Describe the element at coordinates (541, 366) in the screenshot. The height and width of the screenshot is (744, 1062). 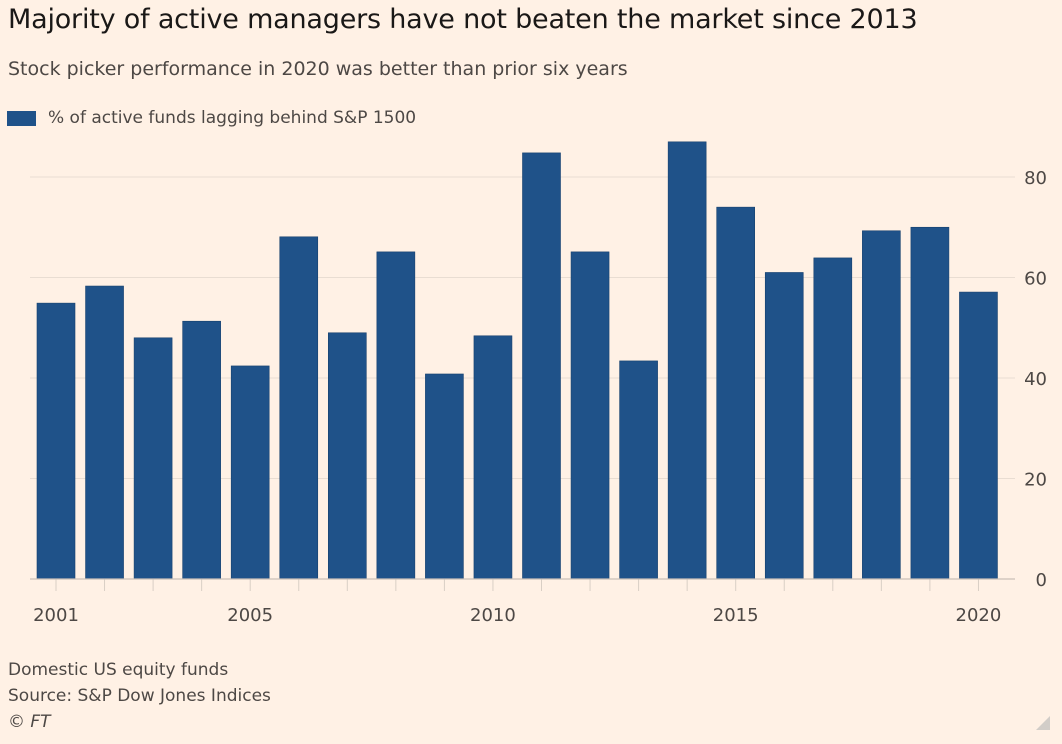
I see `bar-2011` at that location.